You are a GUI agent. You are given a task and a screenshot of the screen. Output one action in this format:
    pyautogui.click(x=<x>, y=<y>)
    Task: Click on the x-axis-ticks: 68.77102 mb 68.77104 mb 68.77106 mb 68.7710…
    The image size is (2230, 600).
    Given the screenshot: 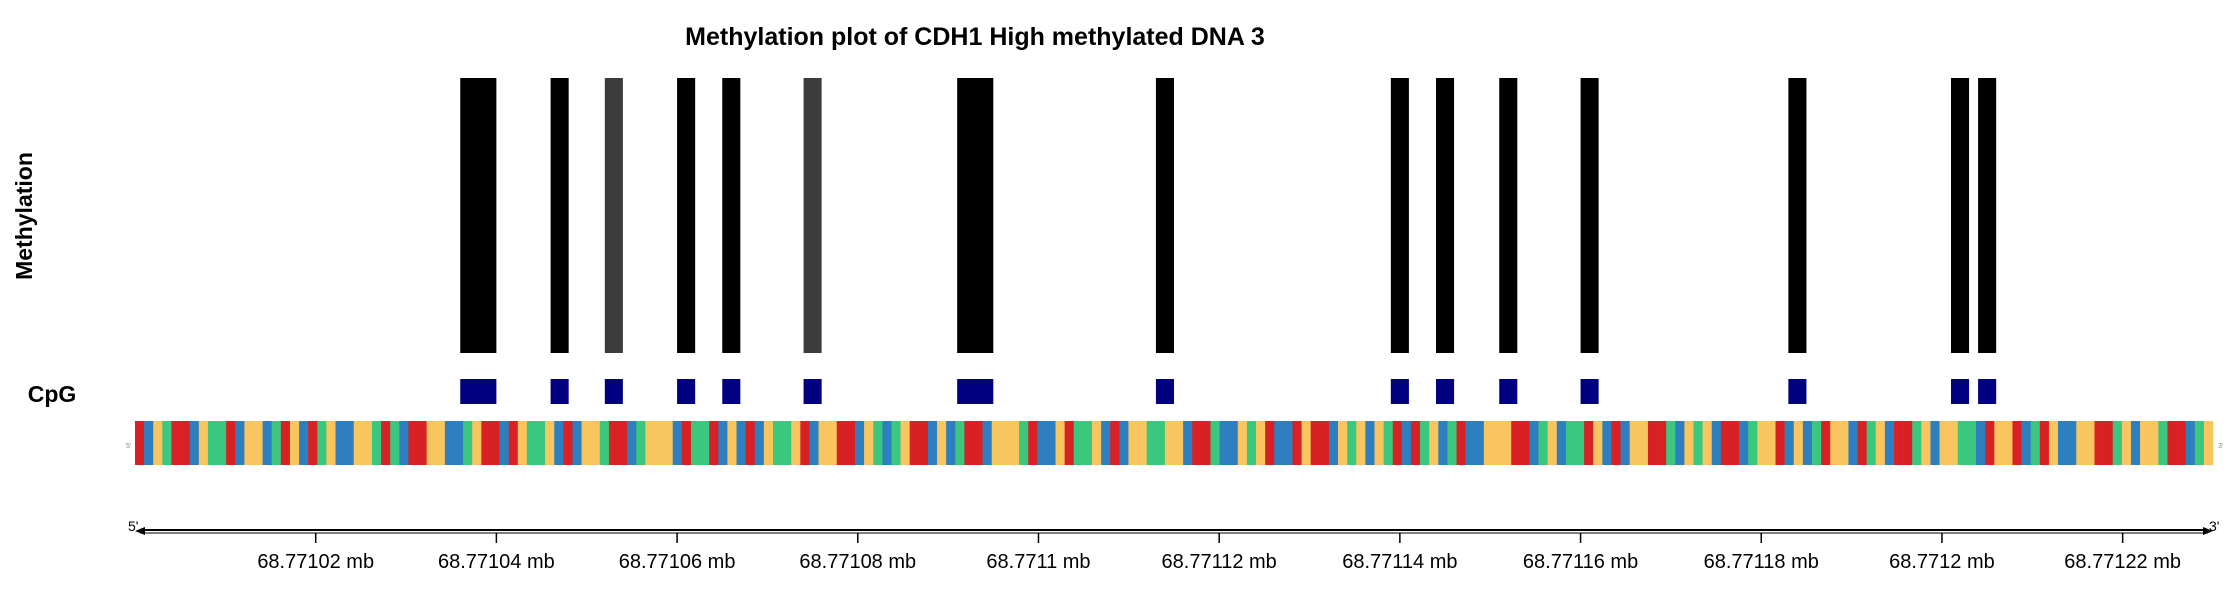 What is the action you would take?
    pyautogui.click(x=1219, y=553)
    